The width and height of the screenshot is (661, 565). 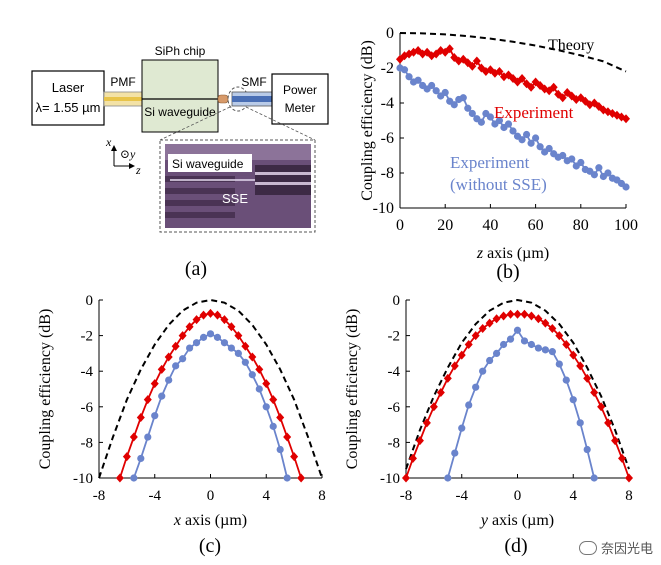 I want to click on y-tick-label: -4, so click(x=87, y=372).